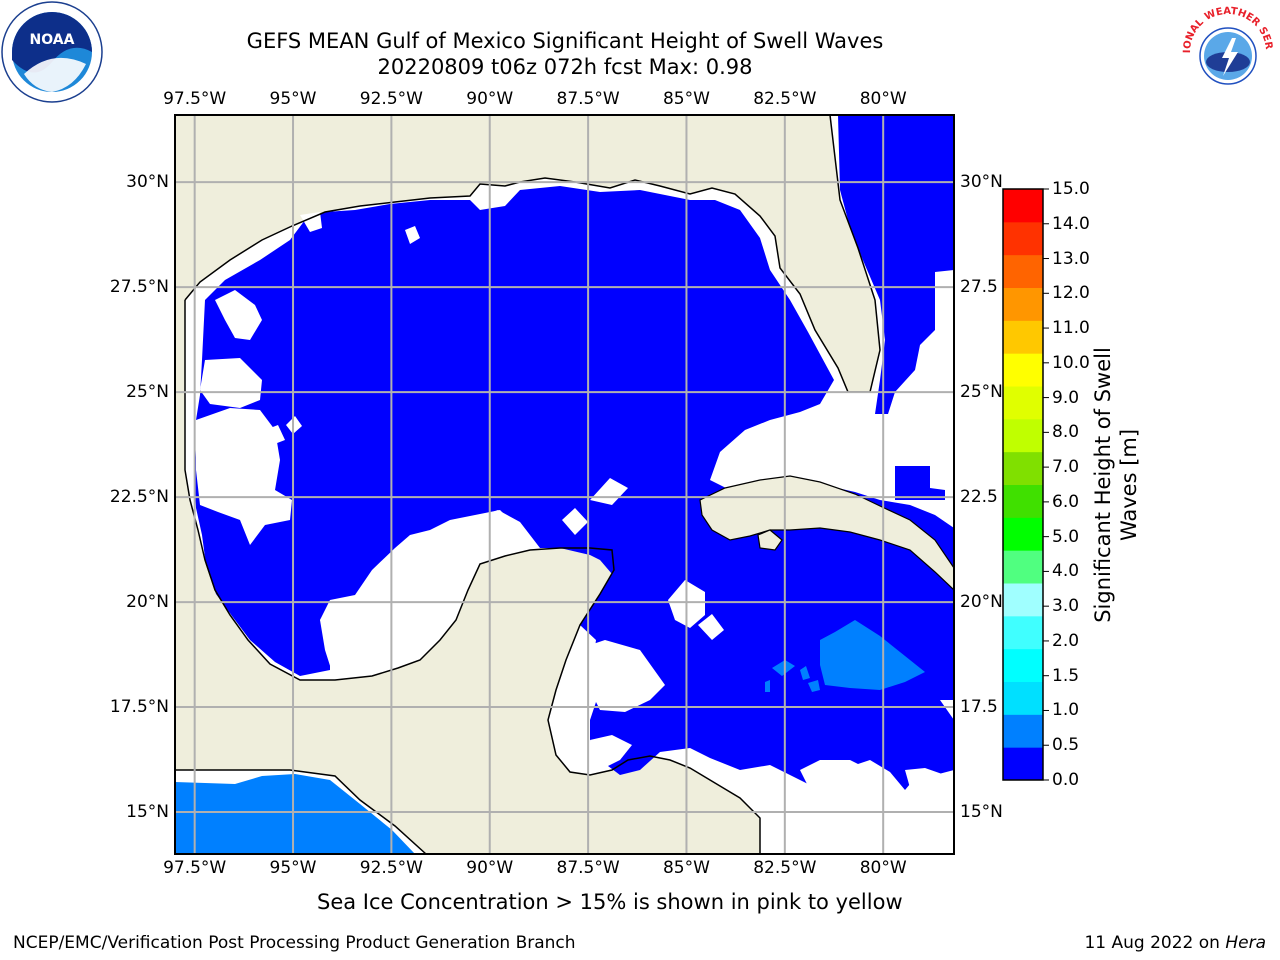 This screenshot has width=1280, height=960. Describe the element at coordinates (981, 392) in the screenshot. I see `lat-tick-label-right: 25°N` at that location.